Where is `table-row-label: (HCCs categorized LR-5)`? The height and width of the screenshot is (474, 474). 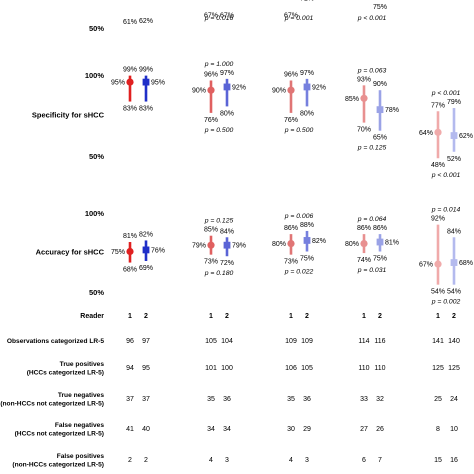 table-row-label: (HCCs categorized LR-5) is located at coordinates (65, 372).